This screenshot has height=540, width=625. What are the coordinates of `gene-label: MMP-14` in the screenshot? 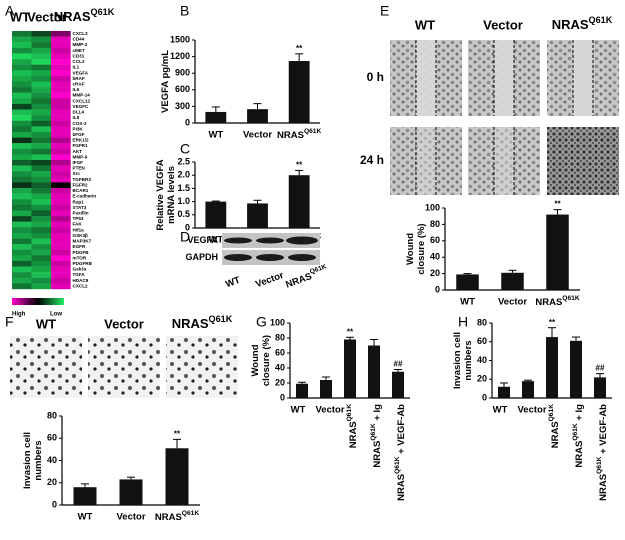 It's located at (82, 95).